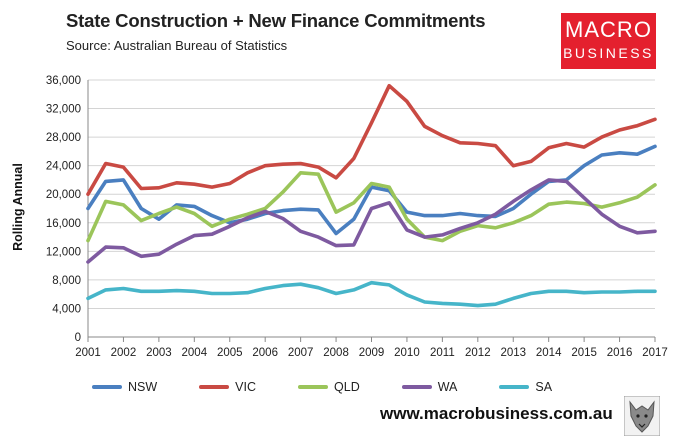  Describe the element at coordinates (620, 353) in the screenshot. I see `x-tick-label: 2016` at that location.